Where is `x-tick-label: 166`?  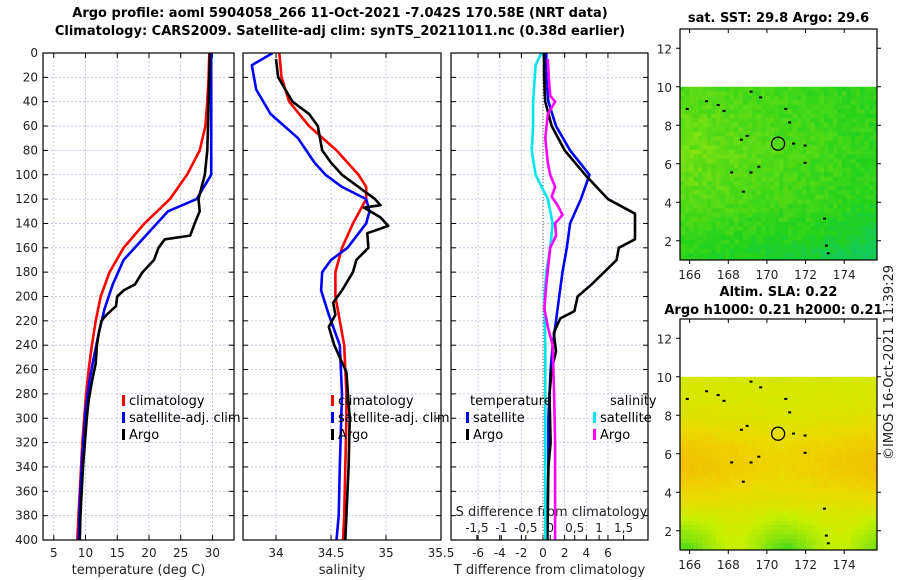 x-tick-label: 166 is located at coordinates (689, 275).